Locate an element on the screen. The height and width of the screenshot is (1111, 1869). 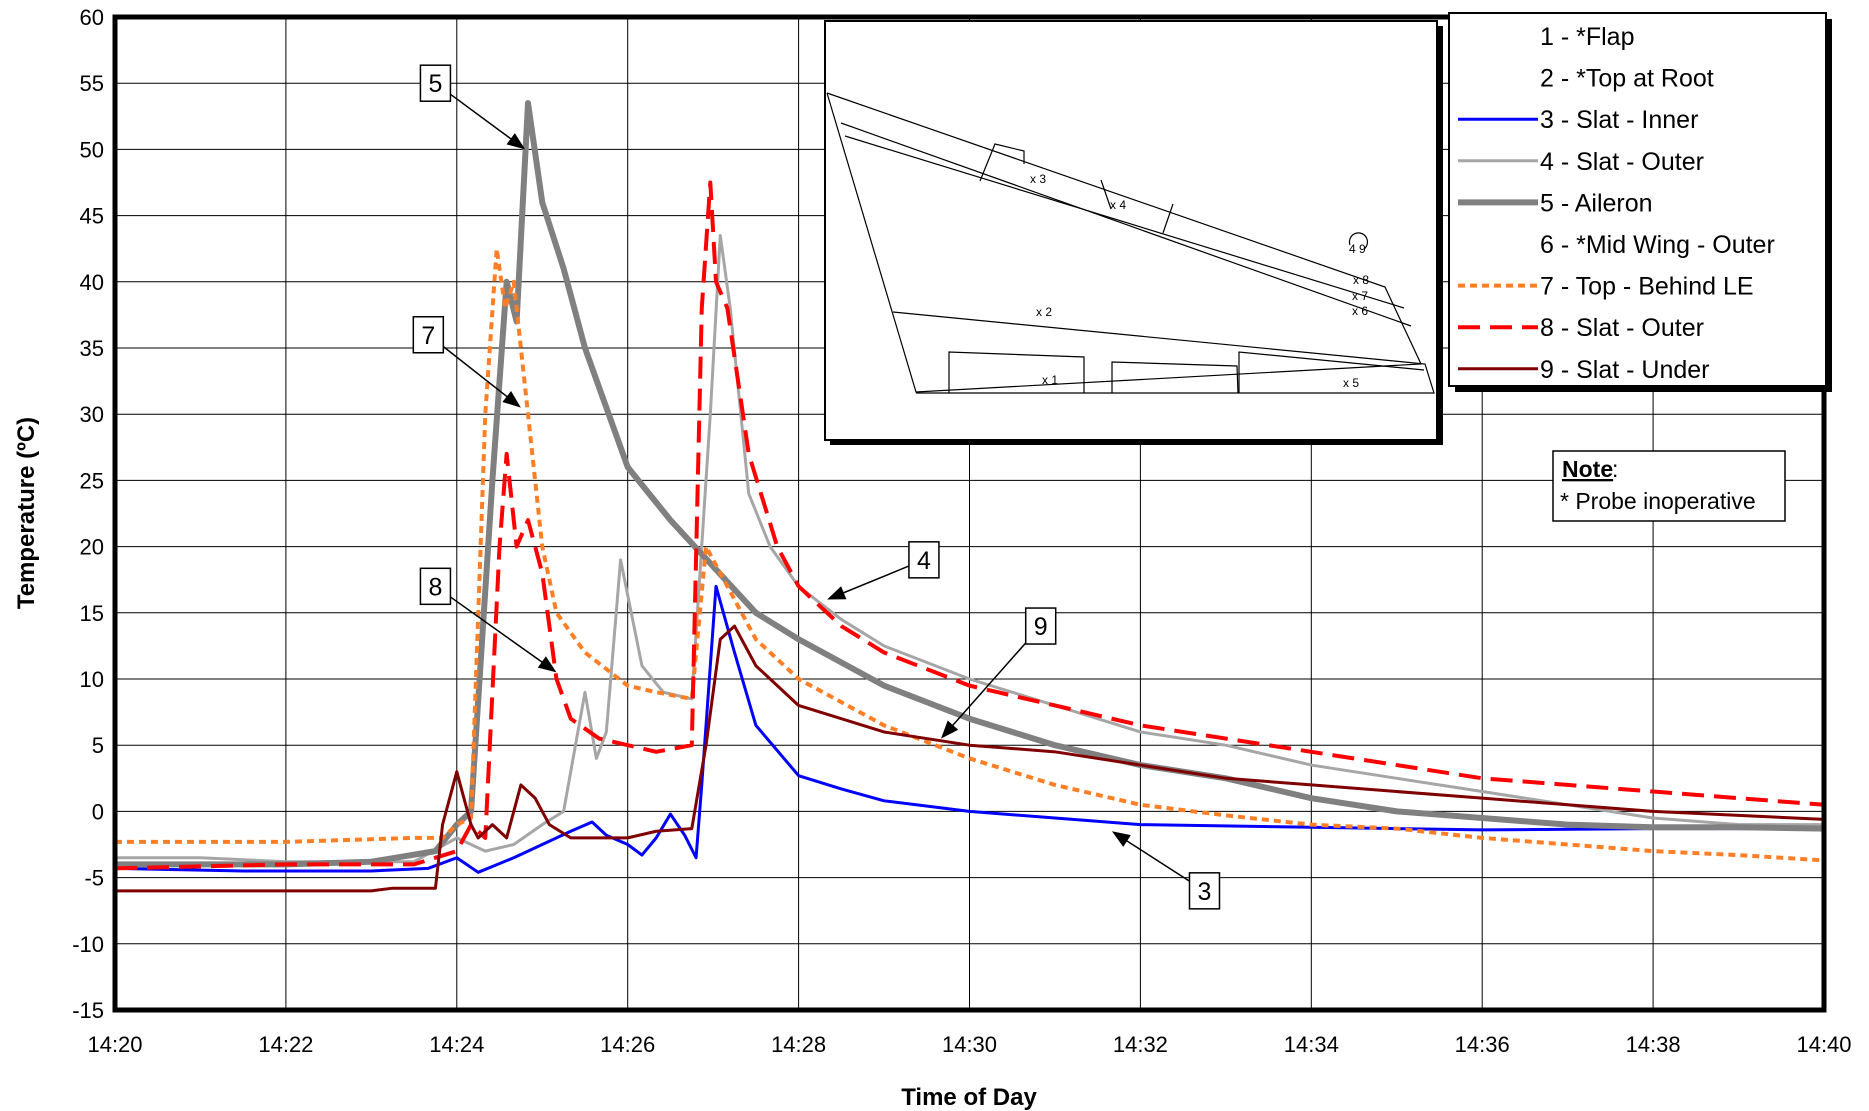
inset-probe-label: x 5 is located at coordinates (1351, 383).